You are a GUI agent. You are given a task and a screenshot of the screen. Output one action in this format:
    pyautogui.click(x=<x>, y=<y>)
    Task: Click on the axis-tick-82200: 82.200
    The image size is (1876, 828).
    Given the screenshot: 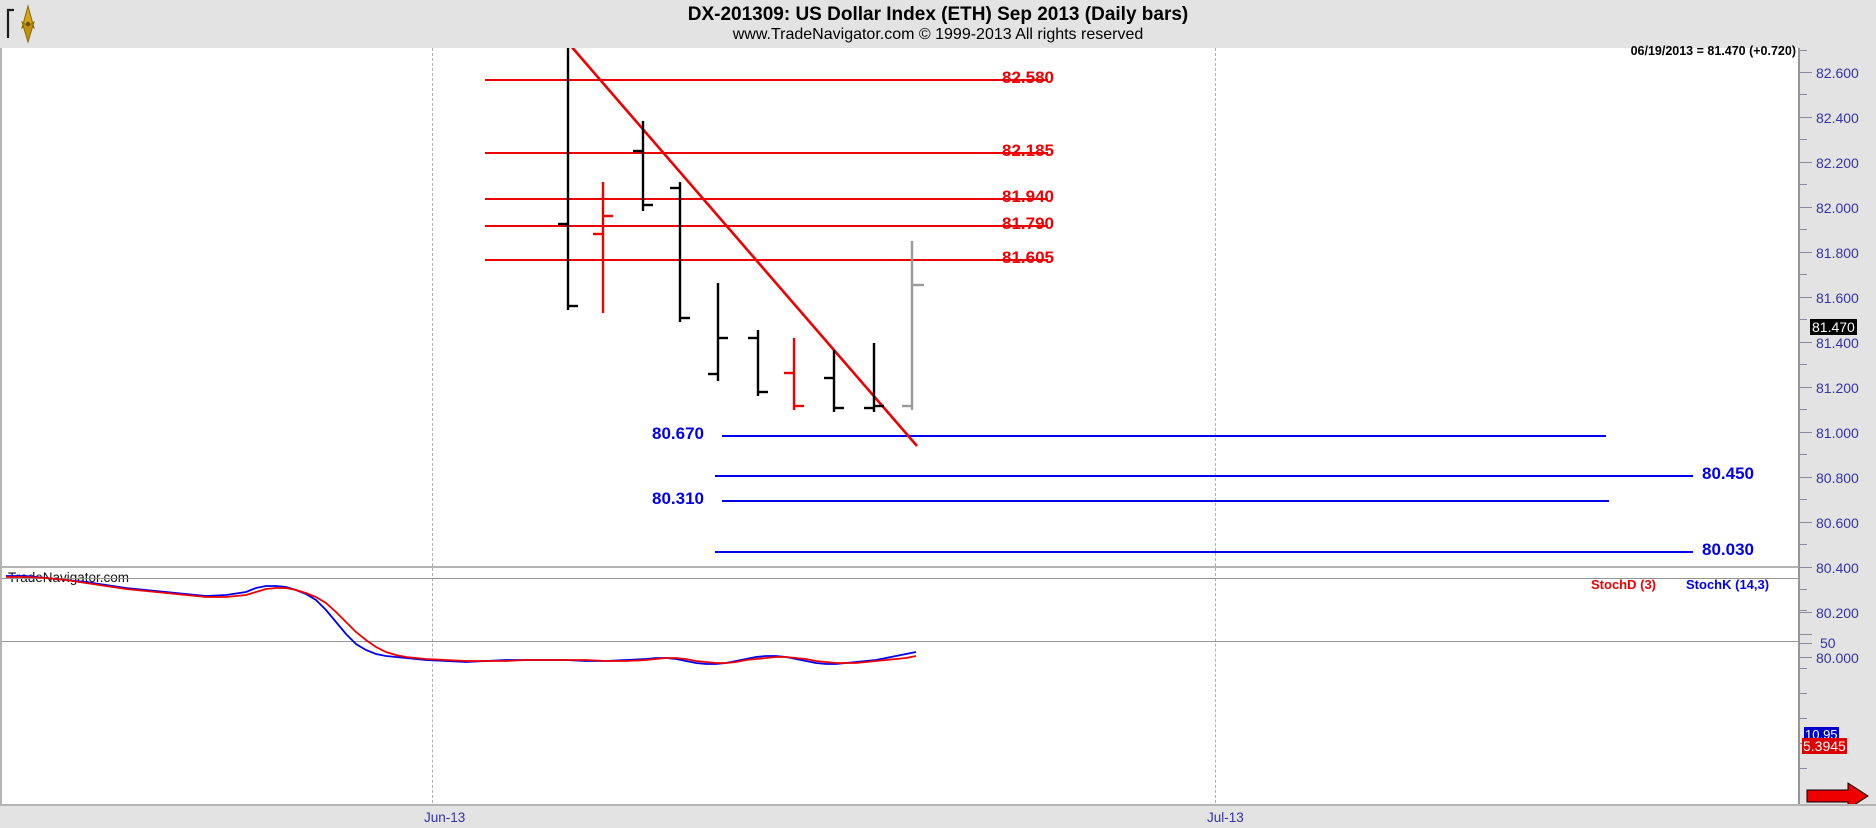 What is the action you would take?
    pyautogui.click(x=1837, y=163)
    